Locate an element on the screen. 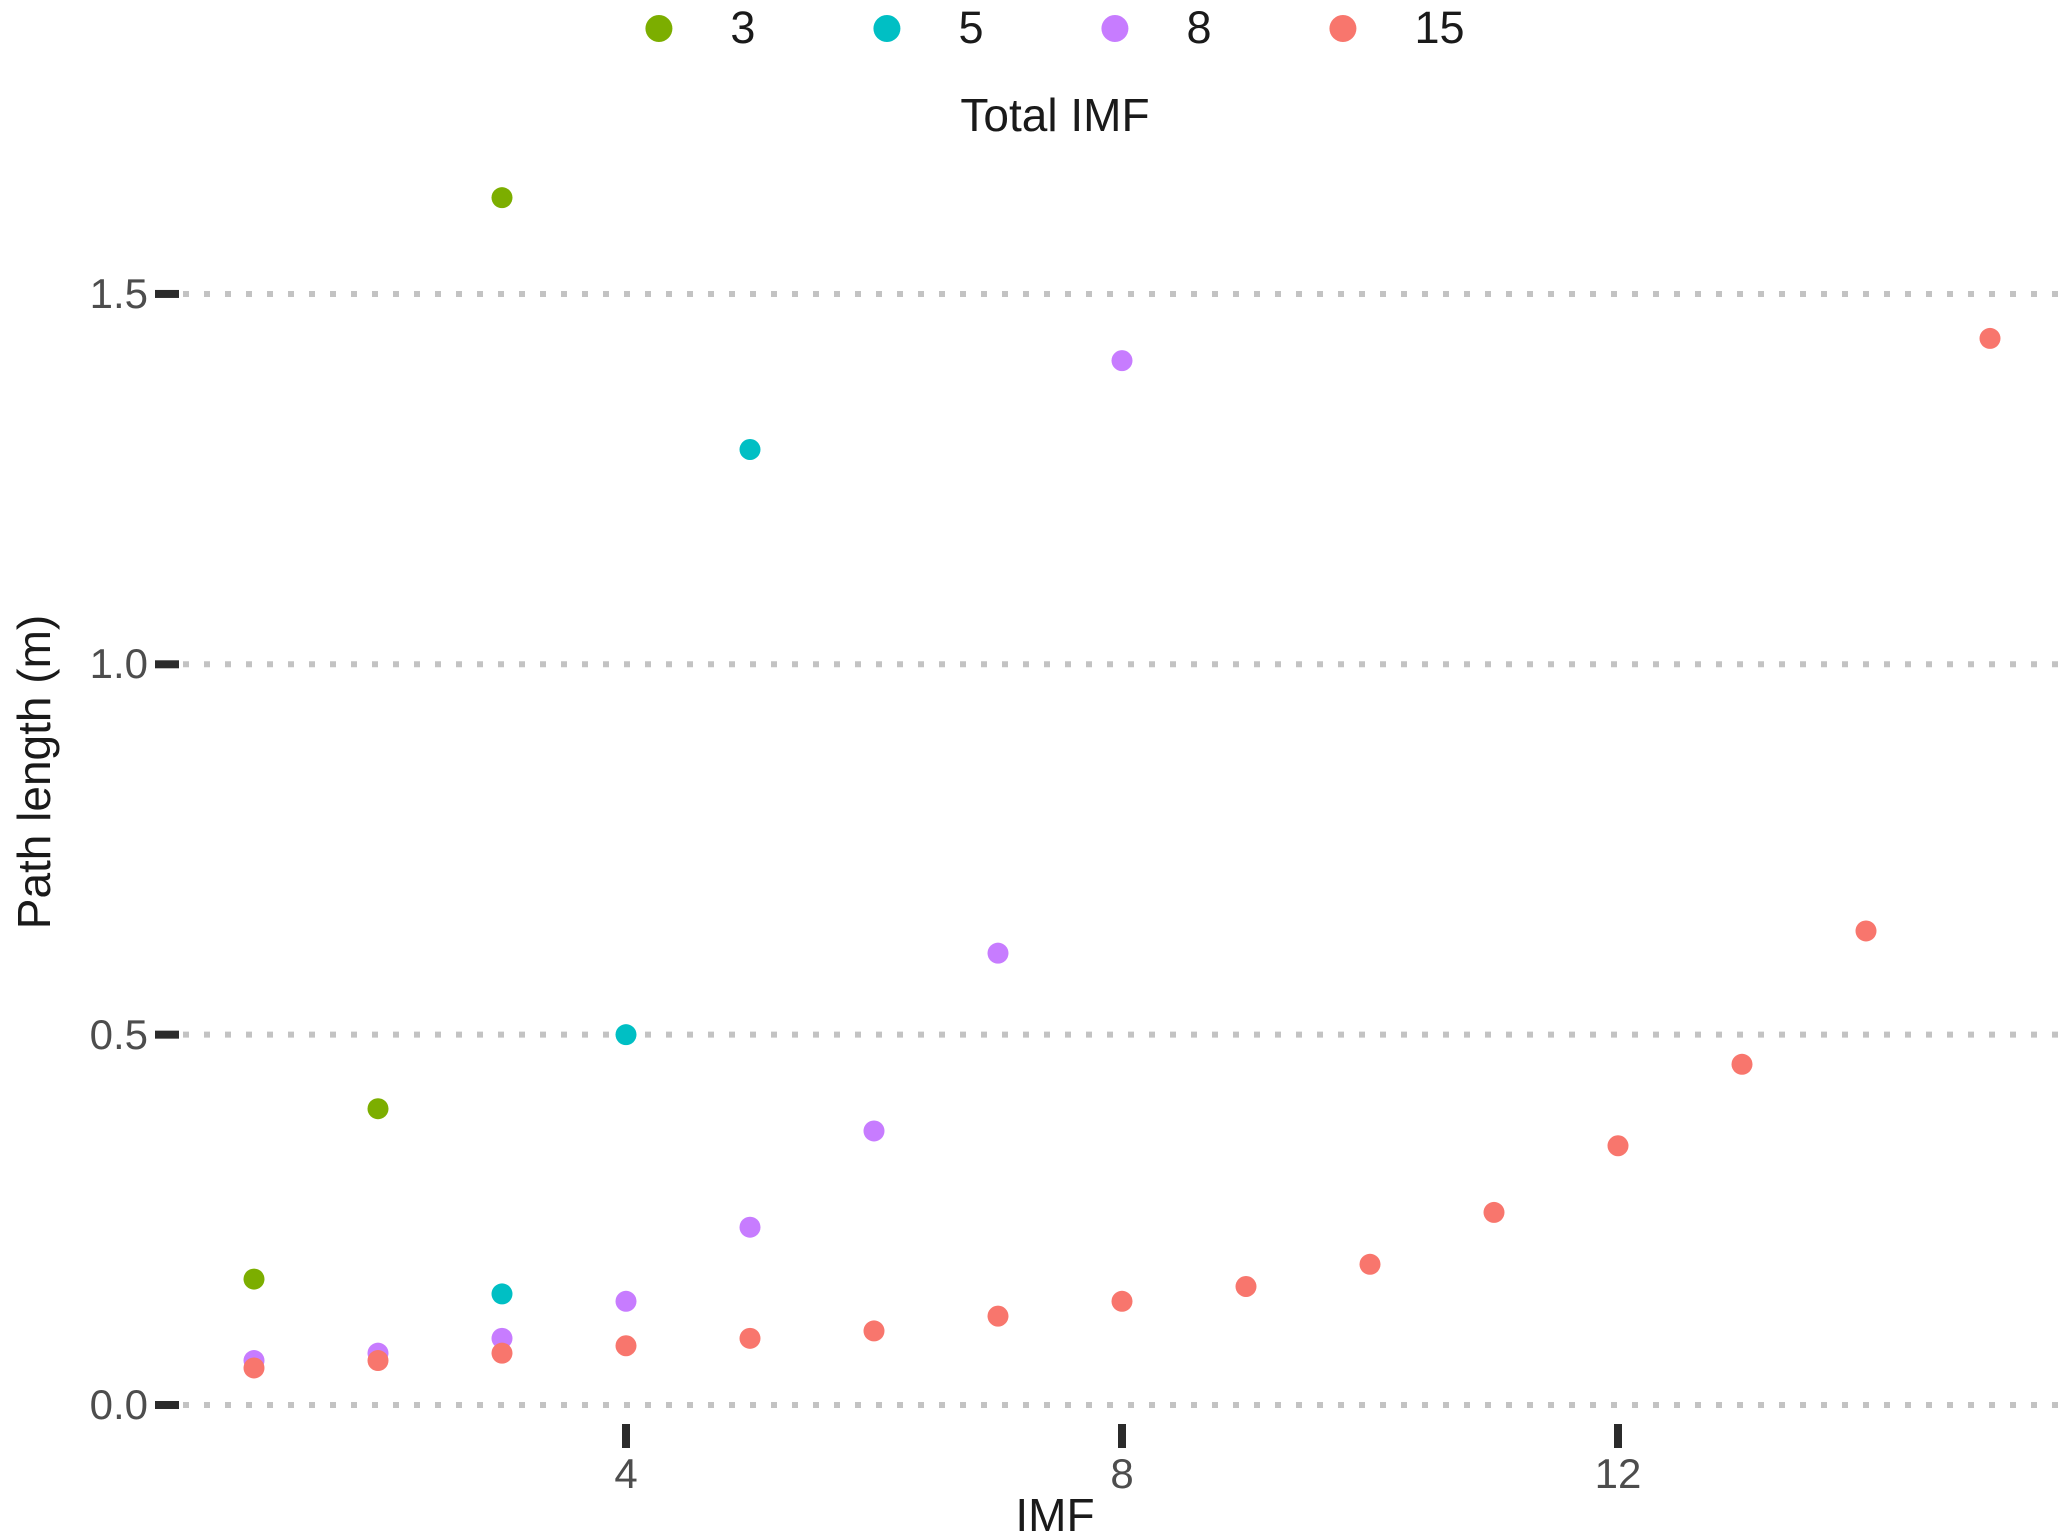 Image resolution: width=2067 pixels, height=1540 pixels. legend: 3 5 8 15 is located at coordinates (1055, 28).